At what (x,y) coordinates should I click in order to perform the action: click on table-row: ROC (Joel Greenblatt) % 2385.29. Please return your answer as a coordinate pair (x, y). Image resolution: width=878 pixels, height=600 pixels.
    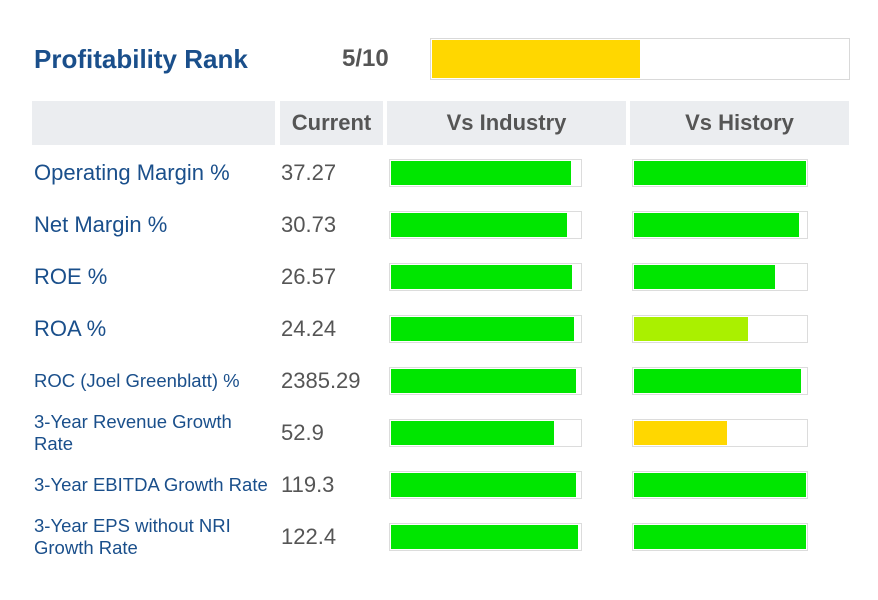
    Looking at the image, I should click on (439, 381).